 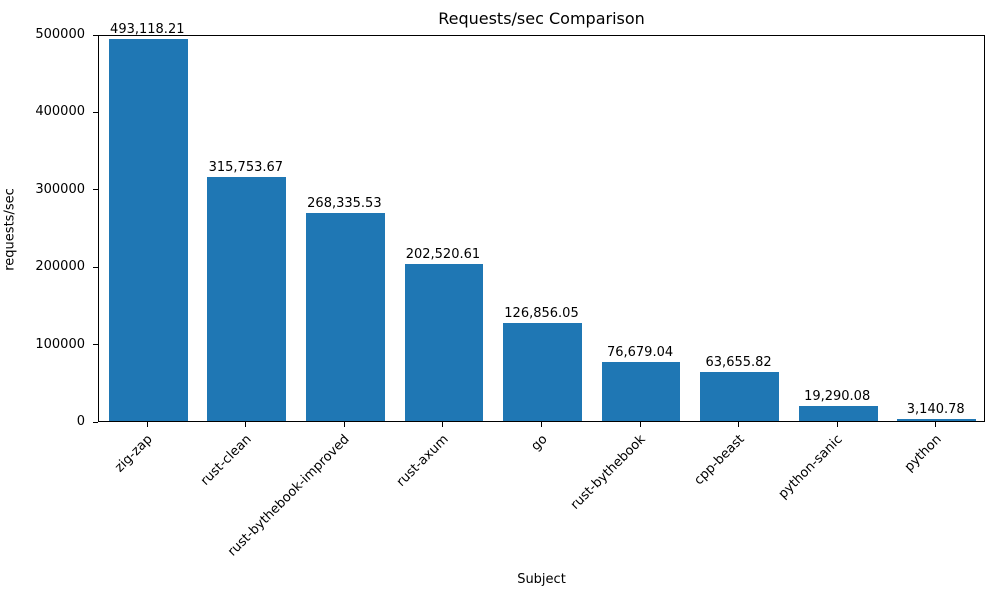 I want to click on bar-python, so click(x=937, y=419).